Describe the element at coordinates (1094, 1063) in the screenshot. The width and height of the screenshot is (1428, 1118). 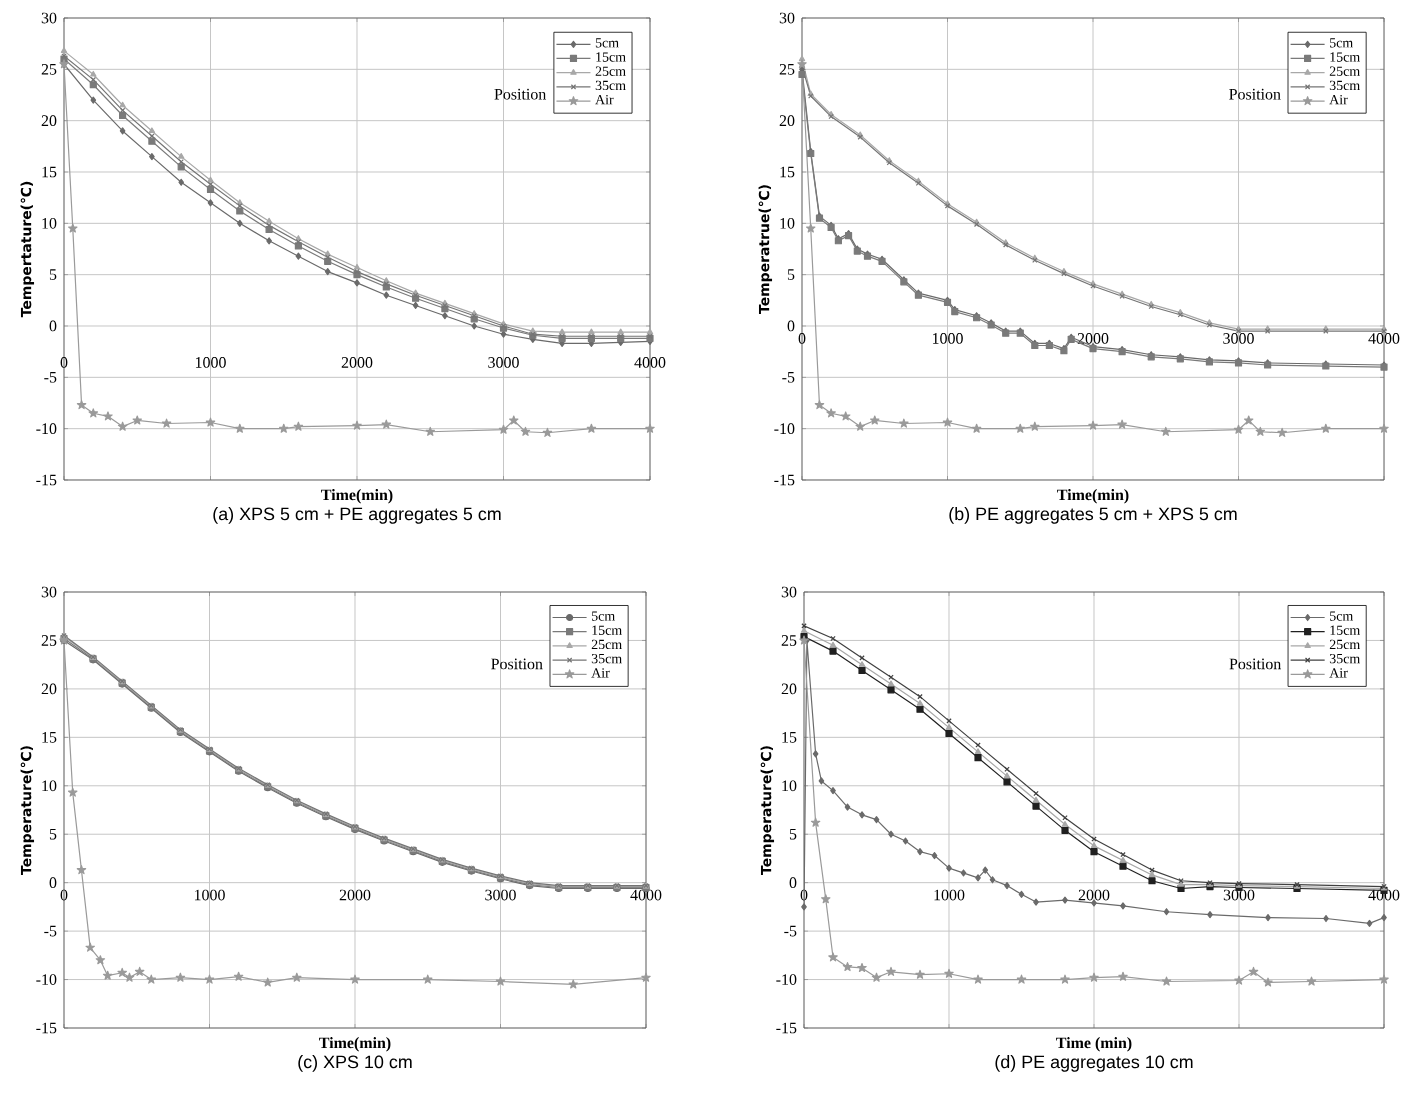
I see `text: (d) PE aggregates 10 cm` at that location.